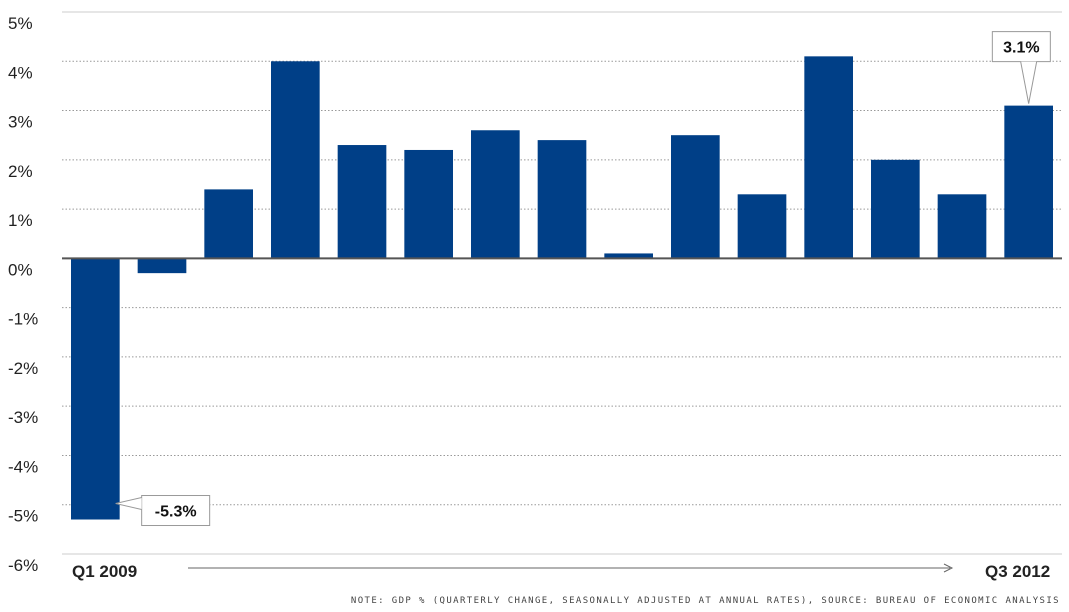 The height and width of the screenshot is (612, 1069). I want to click on callout-label: 3.1%, so click(1021, 48).